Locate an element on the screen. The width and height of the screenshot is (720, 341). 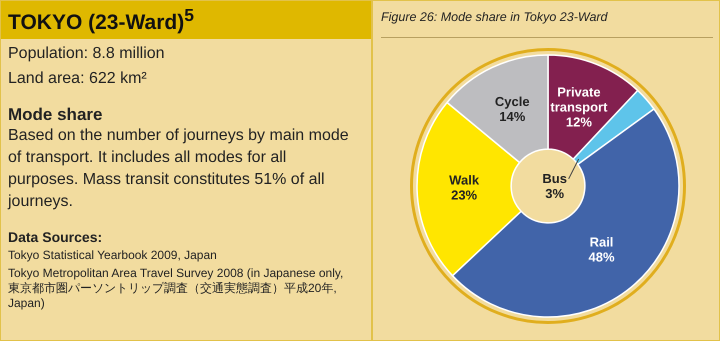
data-label: 12% is located at coordinates (579, 122).